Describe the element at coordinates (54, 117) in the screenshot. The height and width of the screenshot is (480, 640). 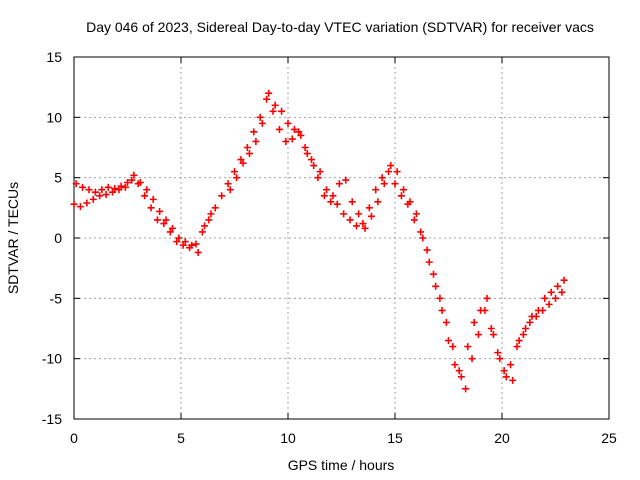
I see `y-tick-label: 10` at that location.